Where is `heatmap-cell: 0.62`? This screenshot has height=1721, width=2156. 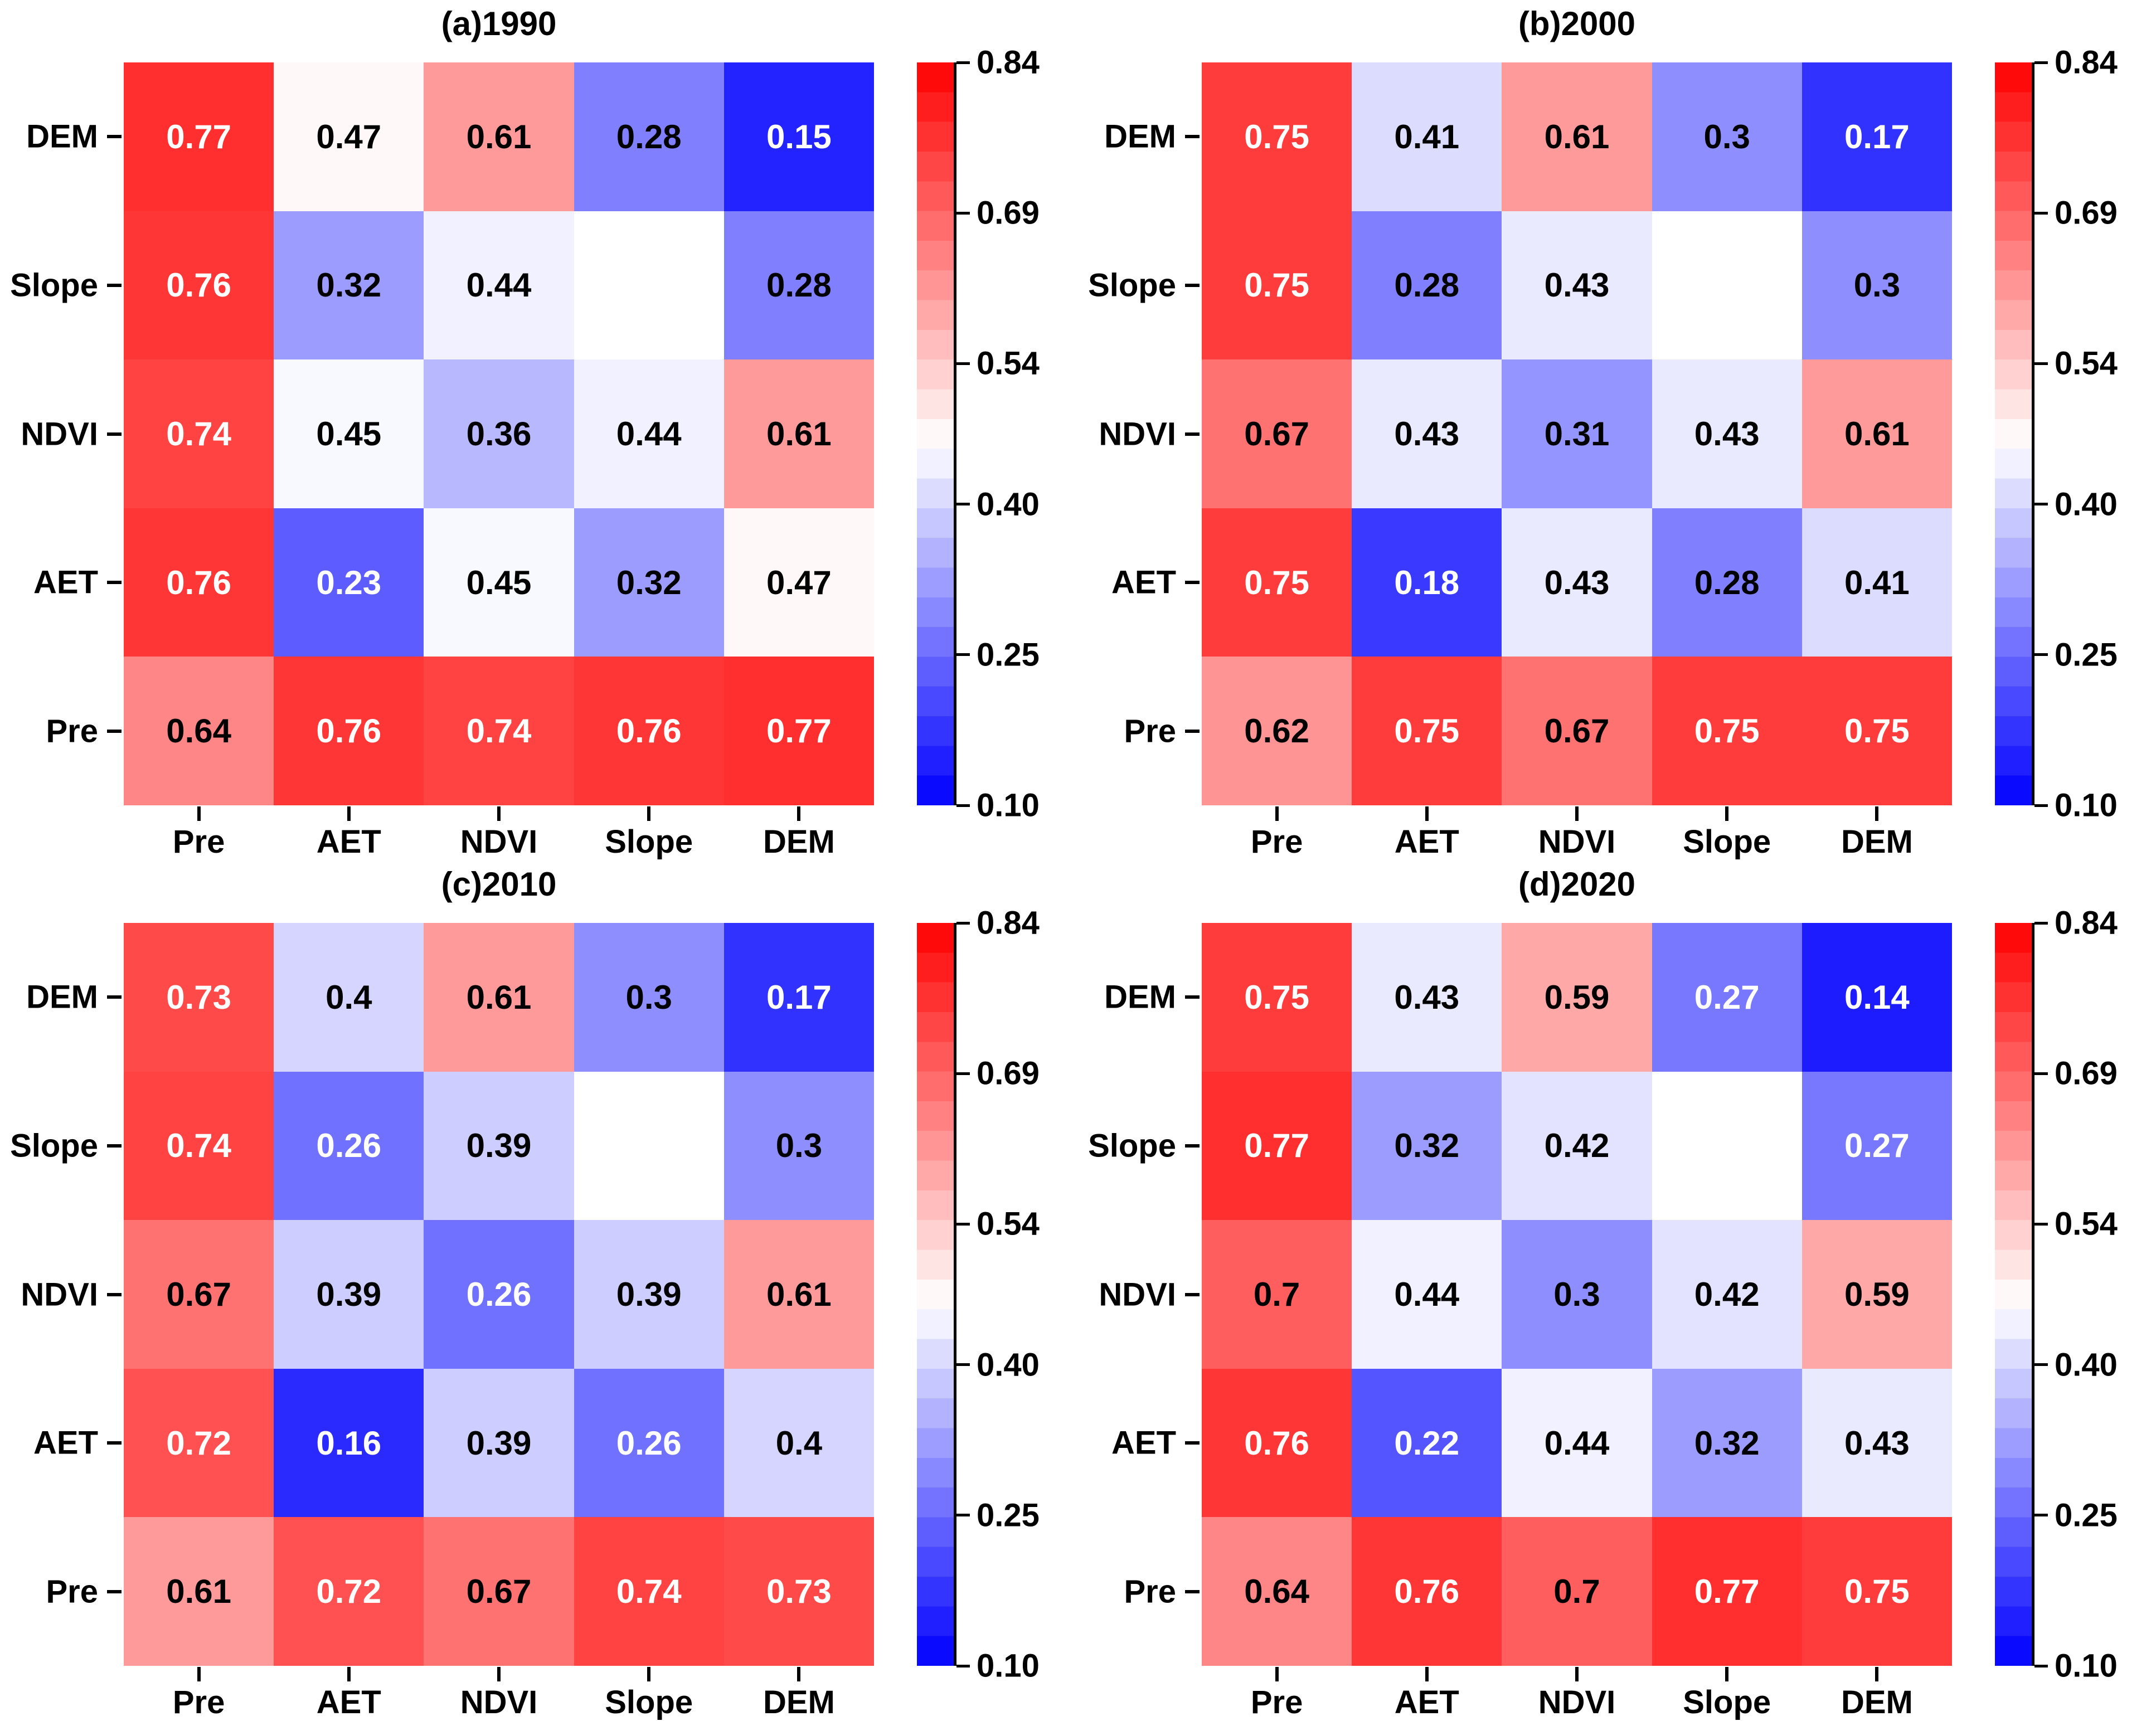
heatmap-cell: 0.62 is located at coordinates (1277, 731).